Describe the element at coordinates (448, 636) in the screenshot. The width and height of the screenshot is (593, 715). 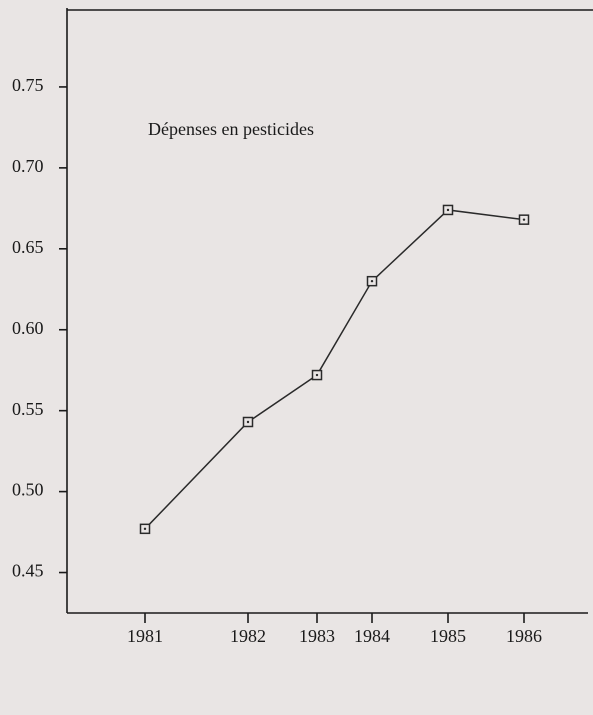
I see `x-tick-label: 1985` at that location.